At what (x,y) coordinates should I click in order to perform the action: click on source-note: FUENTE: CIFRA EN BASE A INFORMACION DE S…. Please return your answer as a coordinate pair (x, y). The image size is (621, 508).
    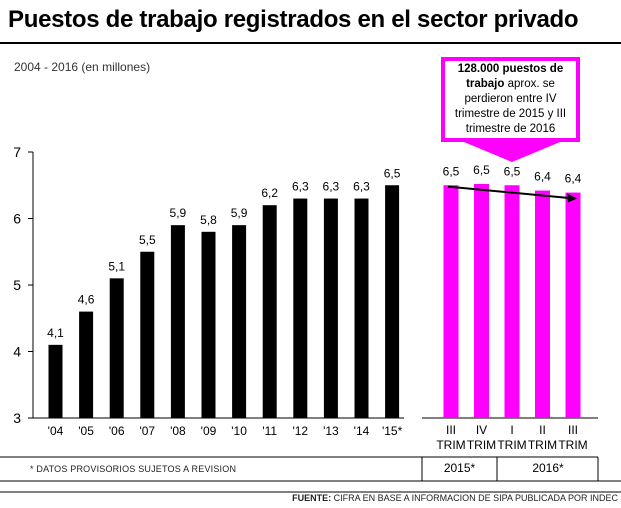
    Looking at the image, I should click on (455, 498).